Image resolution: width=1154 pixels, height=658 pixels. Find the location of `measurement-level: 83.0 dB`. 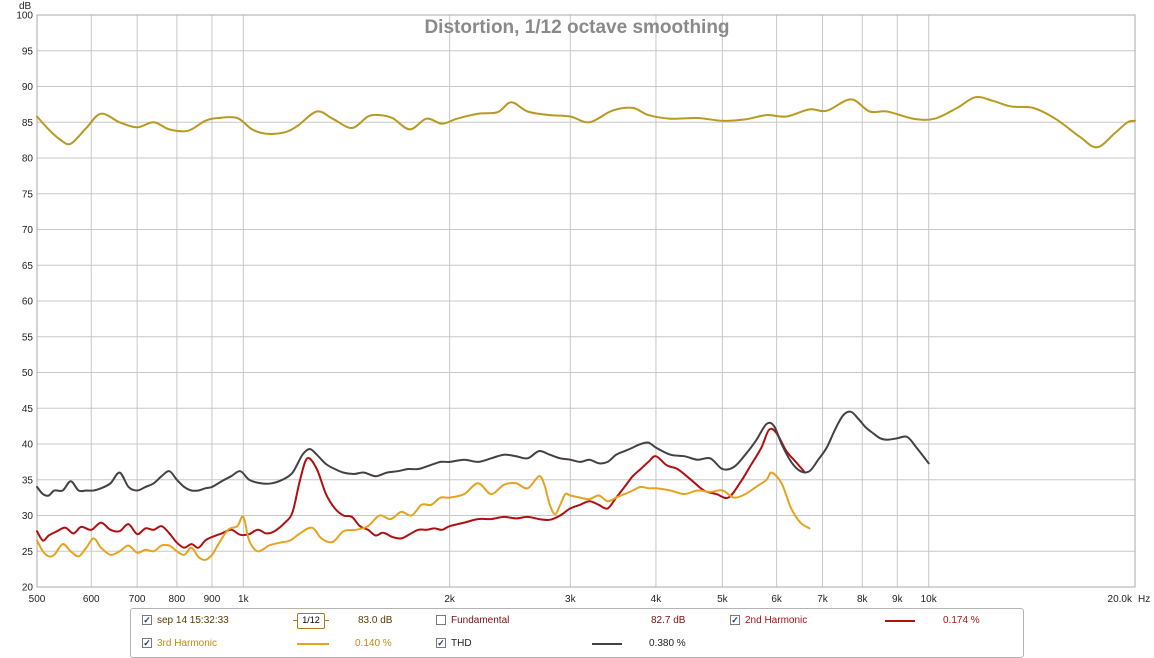

measurement-level: 83.0 dB is located at coordinates (375, 620).